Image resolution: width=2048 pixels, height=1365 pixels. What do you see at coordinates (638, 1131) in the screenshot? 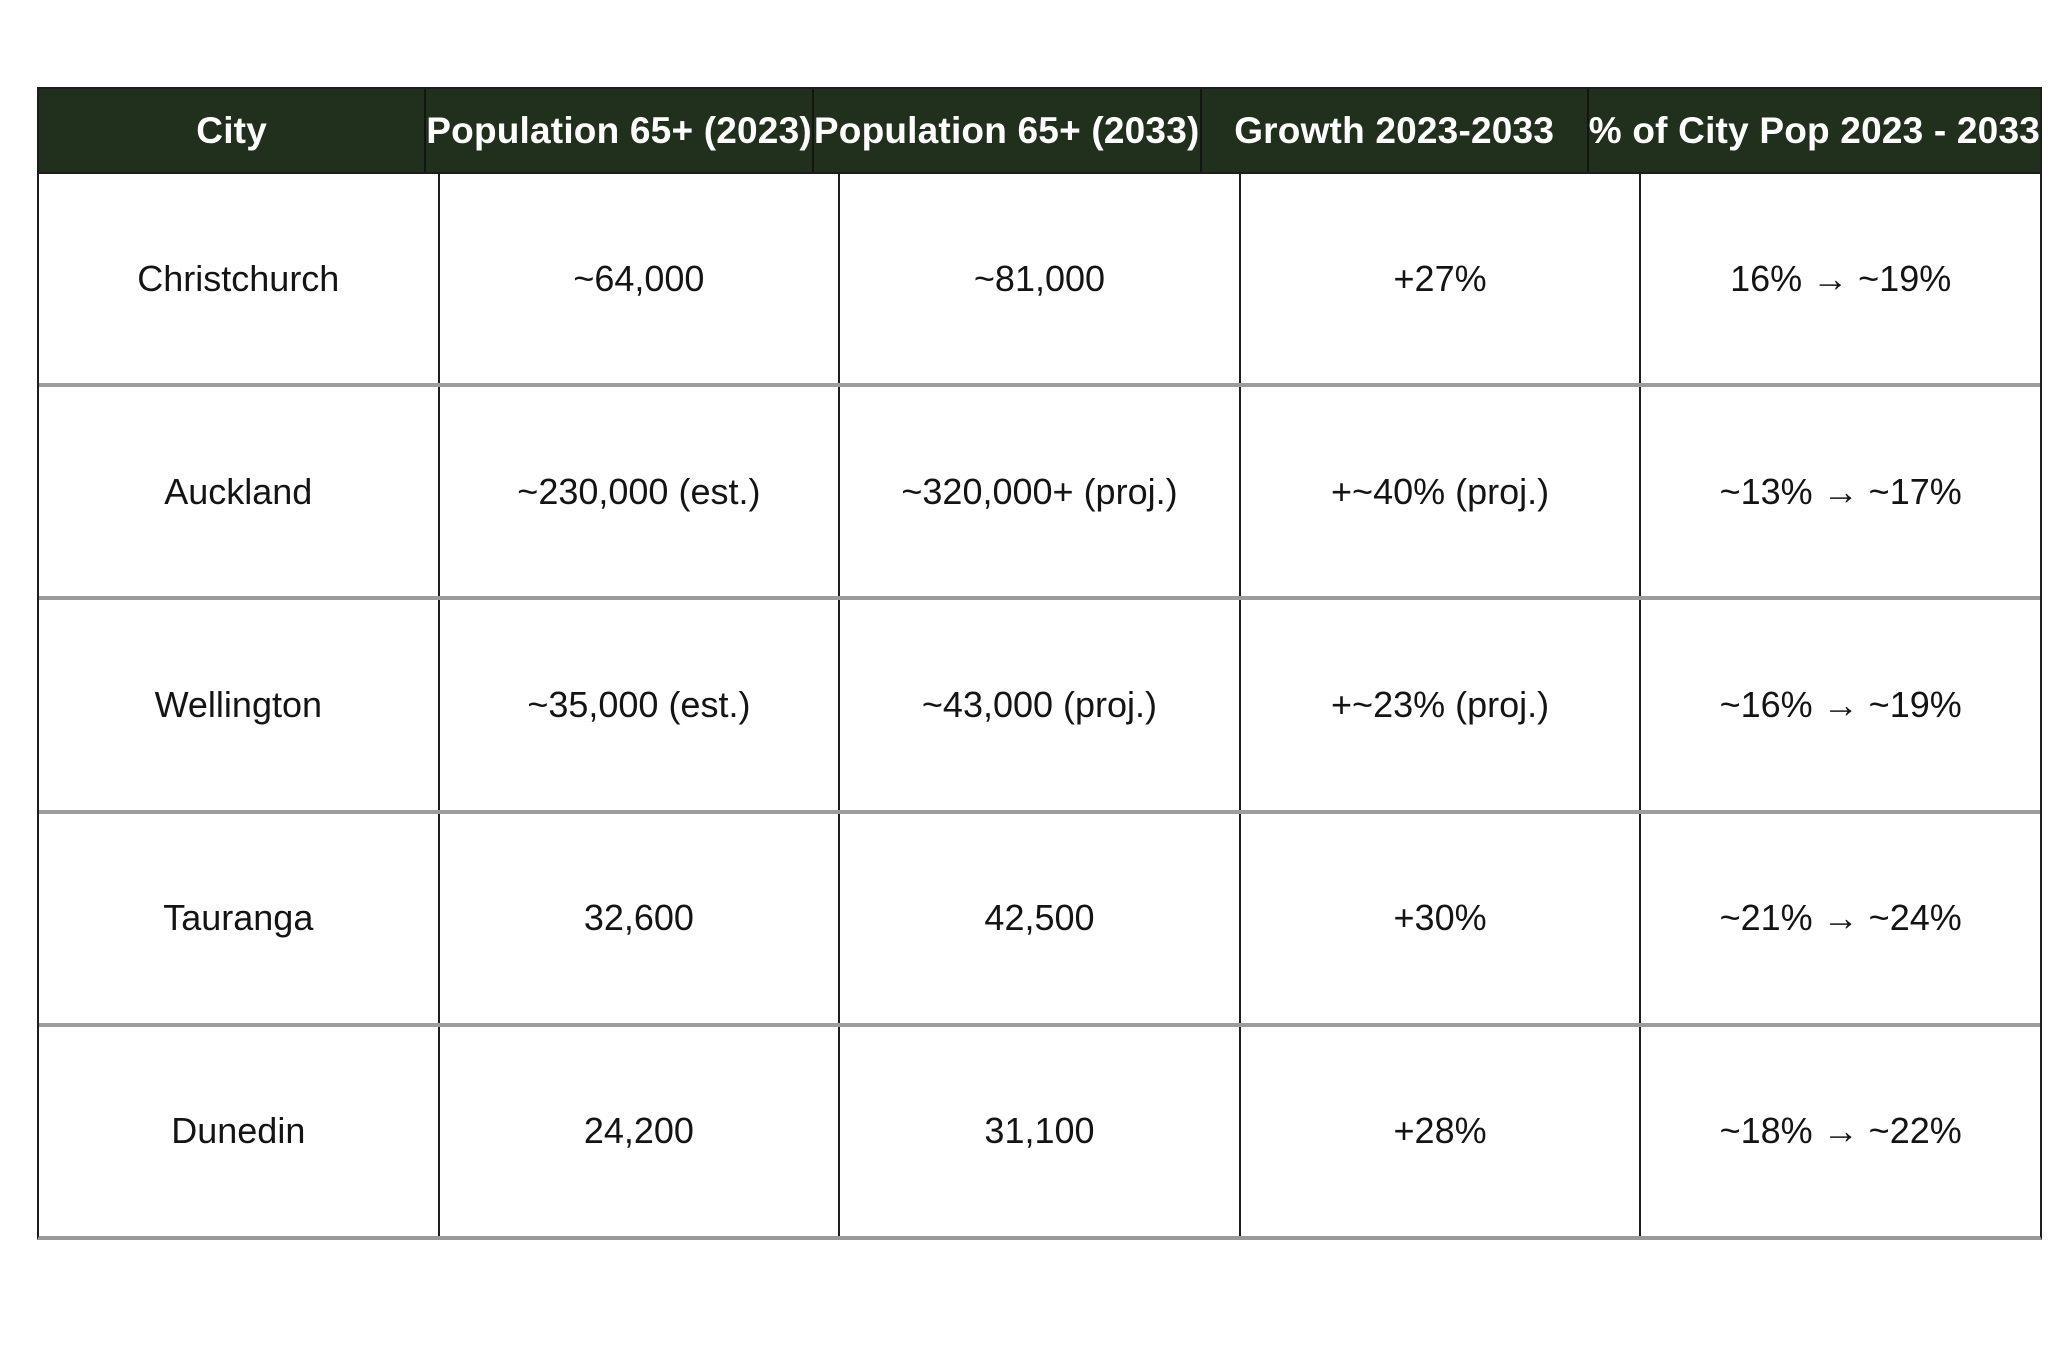
I see `table-cell: 24,200` at bounding box center [638, 1131].